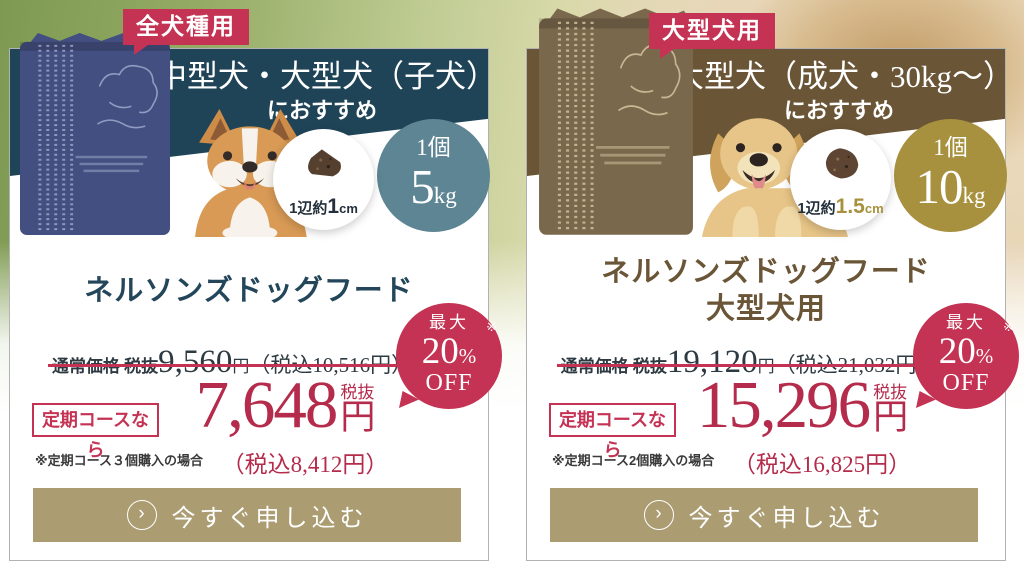  Describe the element at coordinates (765, 309) in the screenshot. I see `product-name-line2: 大型犬用` at that location.